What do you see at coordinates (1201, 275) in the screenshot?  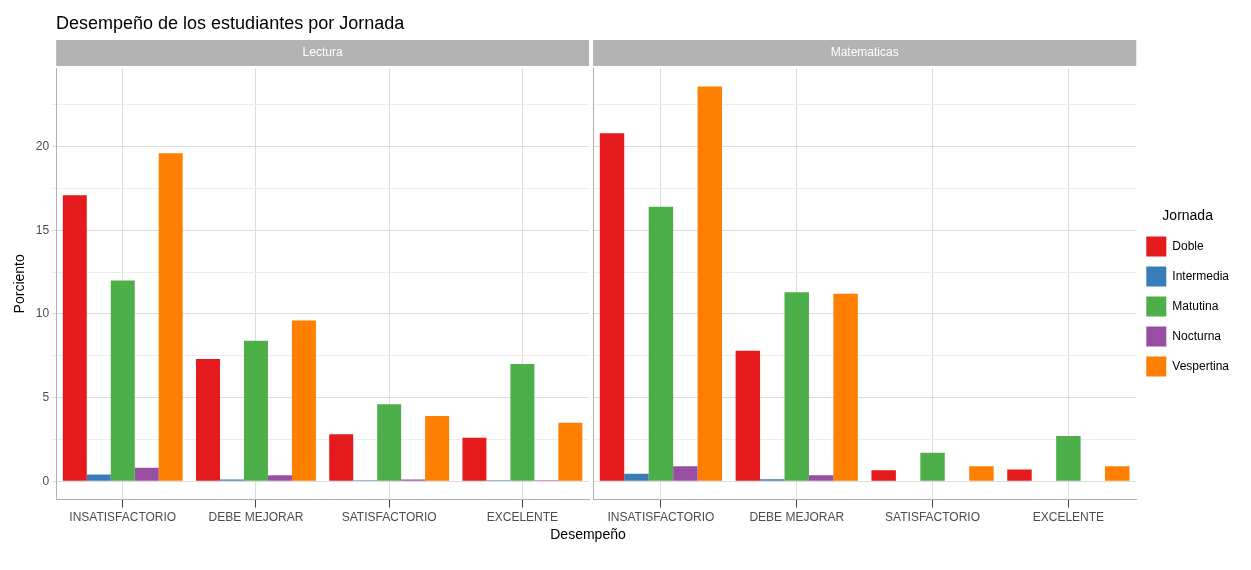 I see `legend-label: Intermedia` at bounding box center [1201, 275].